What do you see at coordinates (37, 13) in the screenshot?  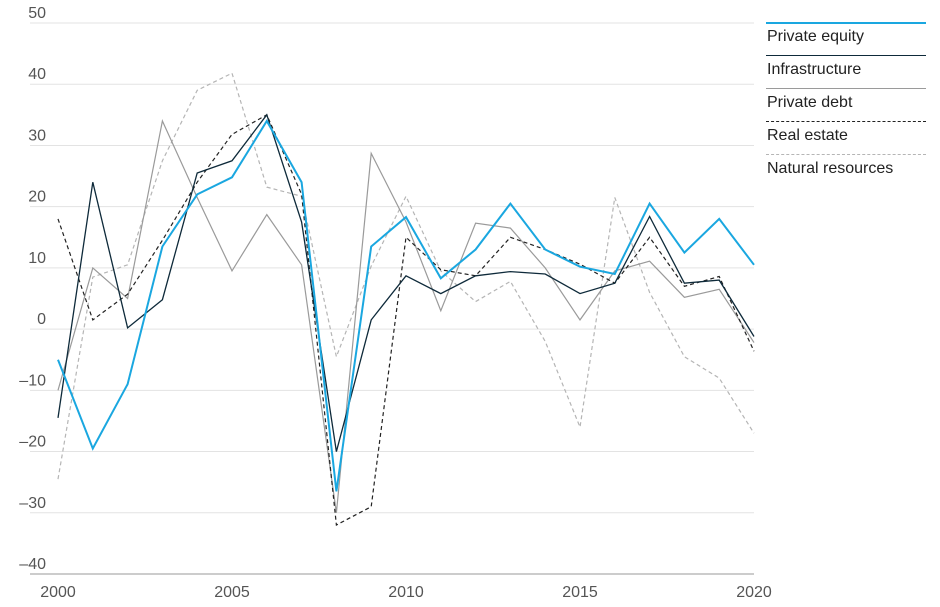 I see `y-tick-label: 50` at bounding box center [37, 13].